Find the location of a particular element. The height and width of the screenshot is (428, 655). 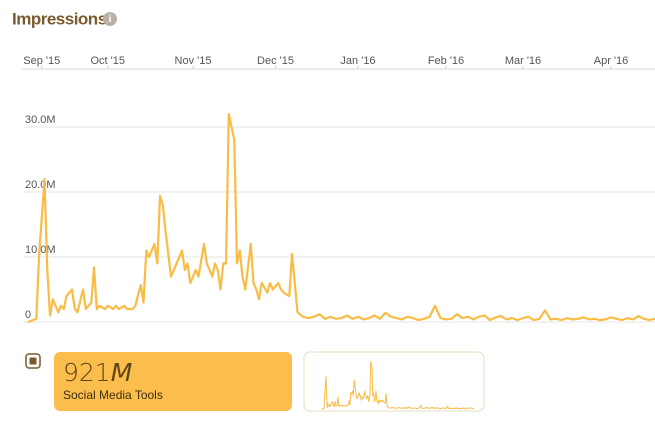

summary-total: 921M is located at coordinates (97, 372).